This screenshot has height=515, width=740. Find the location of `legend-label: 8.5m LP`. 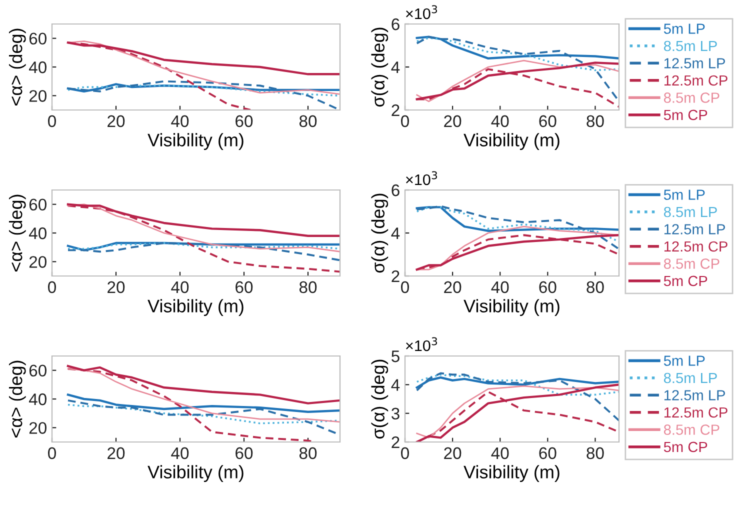

legend-label: 8.5m LP is located at coordinates (690, 46).